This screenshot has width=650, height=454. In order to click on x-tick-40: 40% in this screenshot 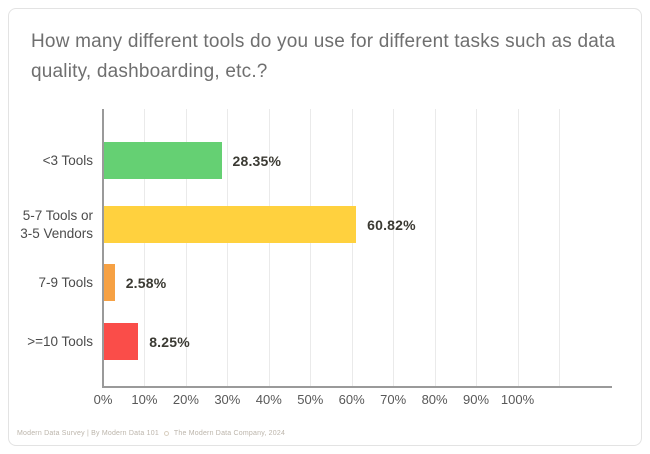, I will do `click(268, 399)`.